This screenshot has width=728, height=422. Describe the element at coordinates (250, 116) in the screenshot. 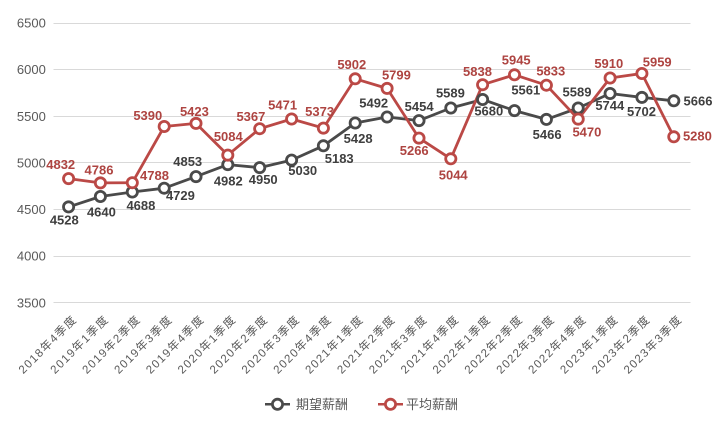

I see `svg-text: 5367` at that location.